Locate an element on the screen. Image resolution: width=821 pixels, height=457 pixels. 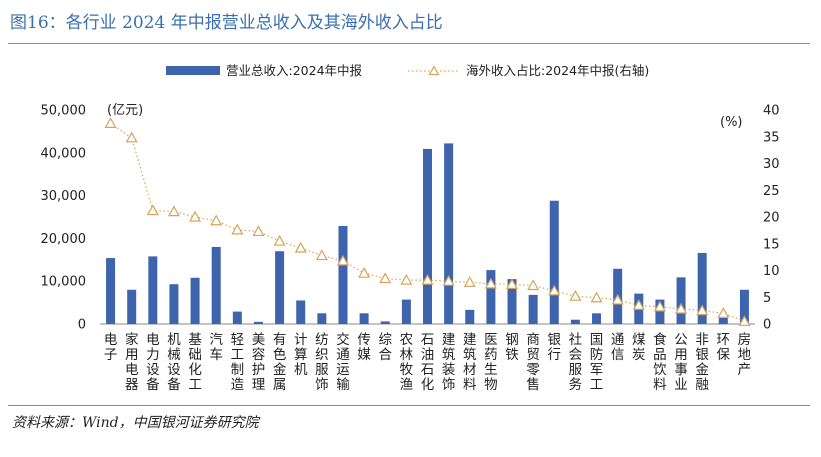
category-label-char: 售 is located at coordinates (533, 385).